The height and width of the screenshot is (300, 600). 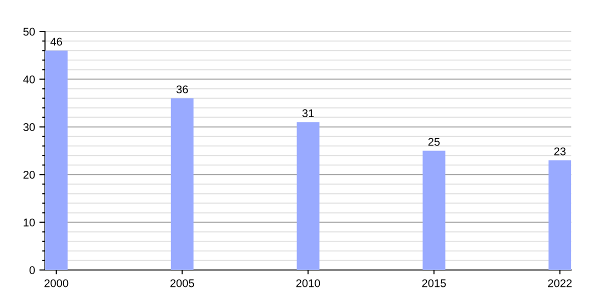 I want to click on data-label: 23, so click(x=560, y=151).